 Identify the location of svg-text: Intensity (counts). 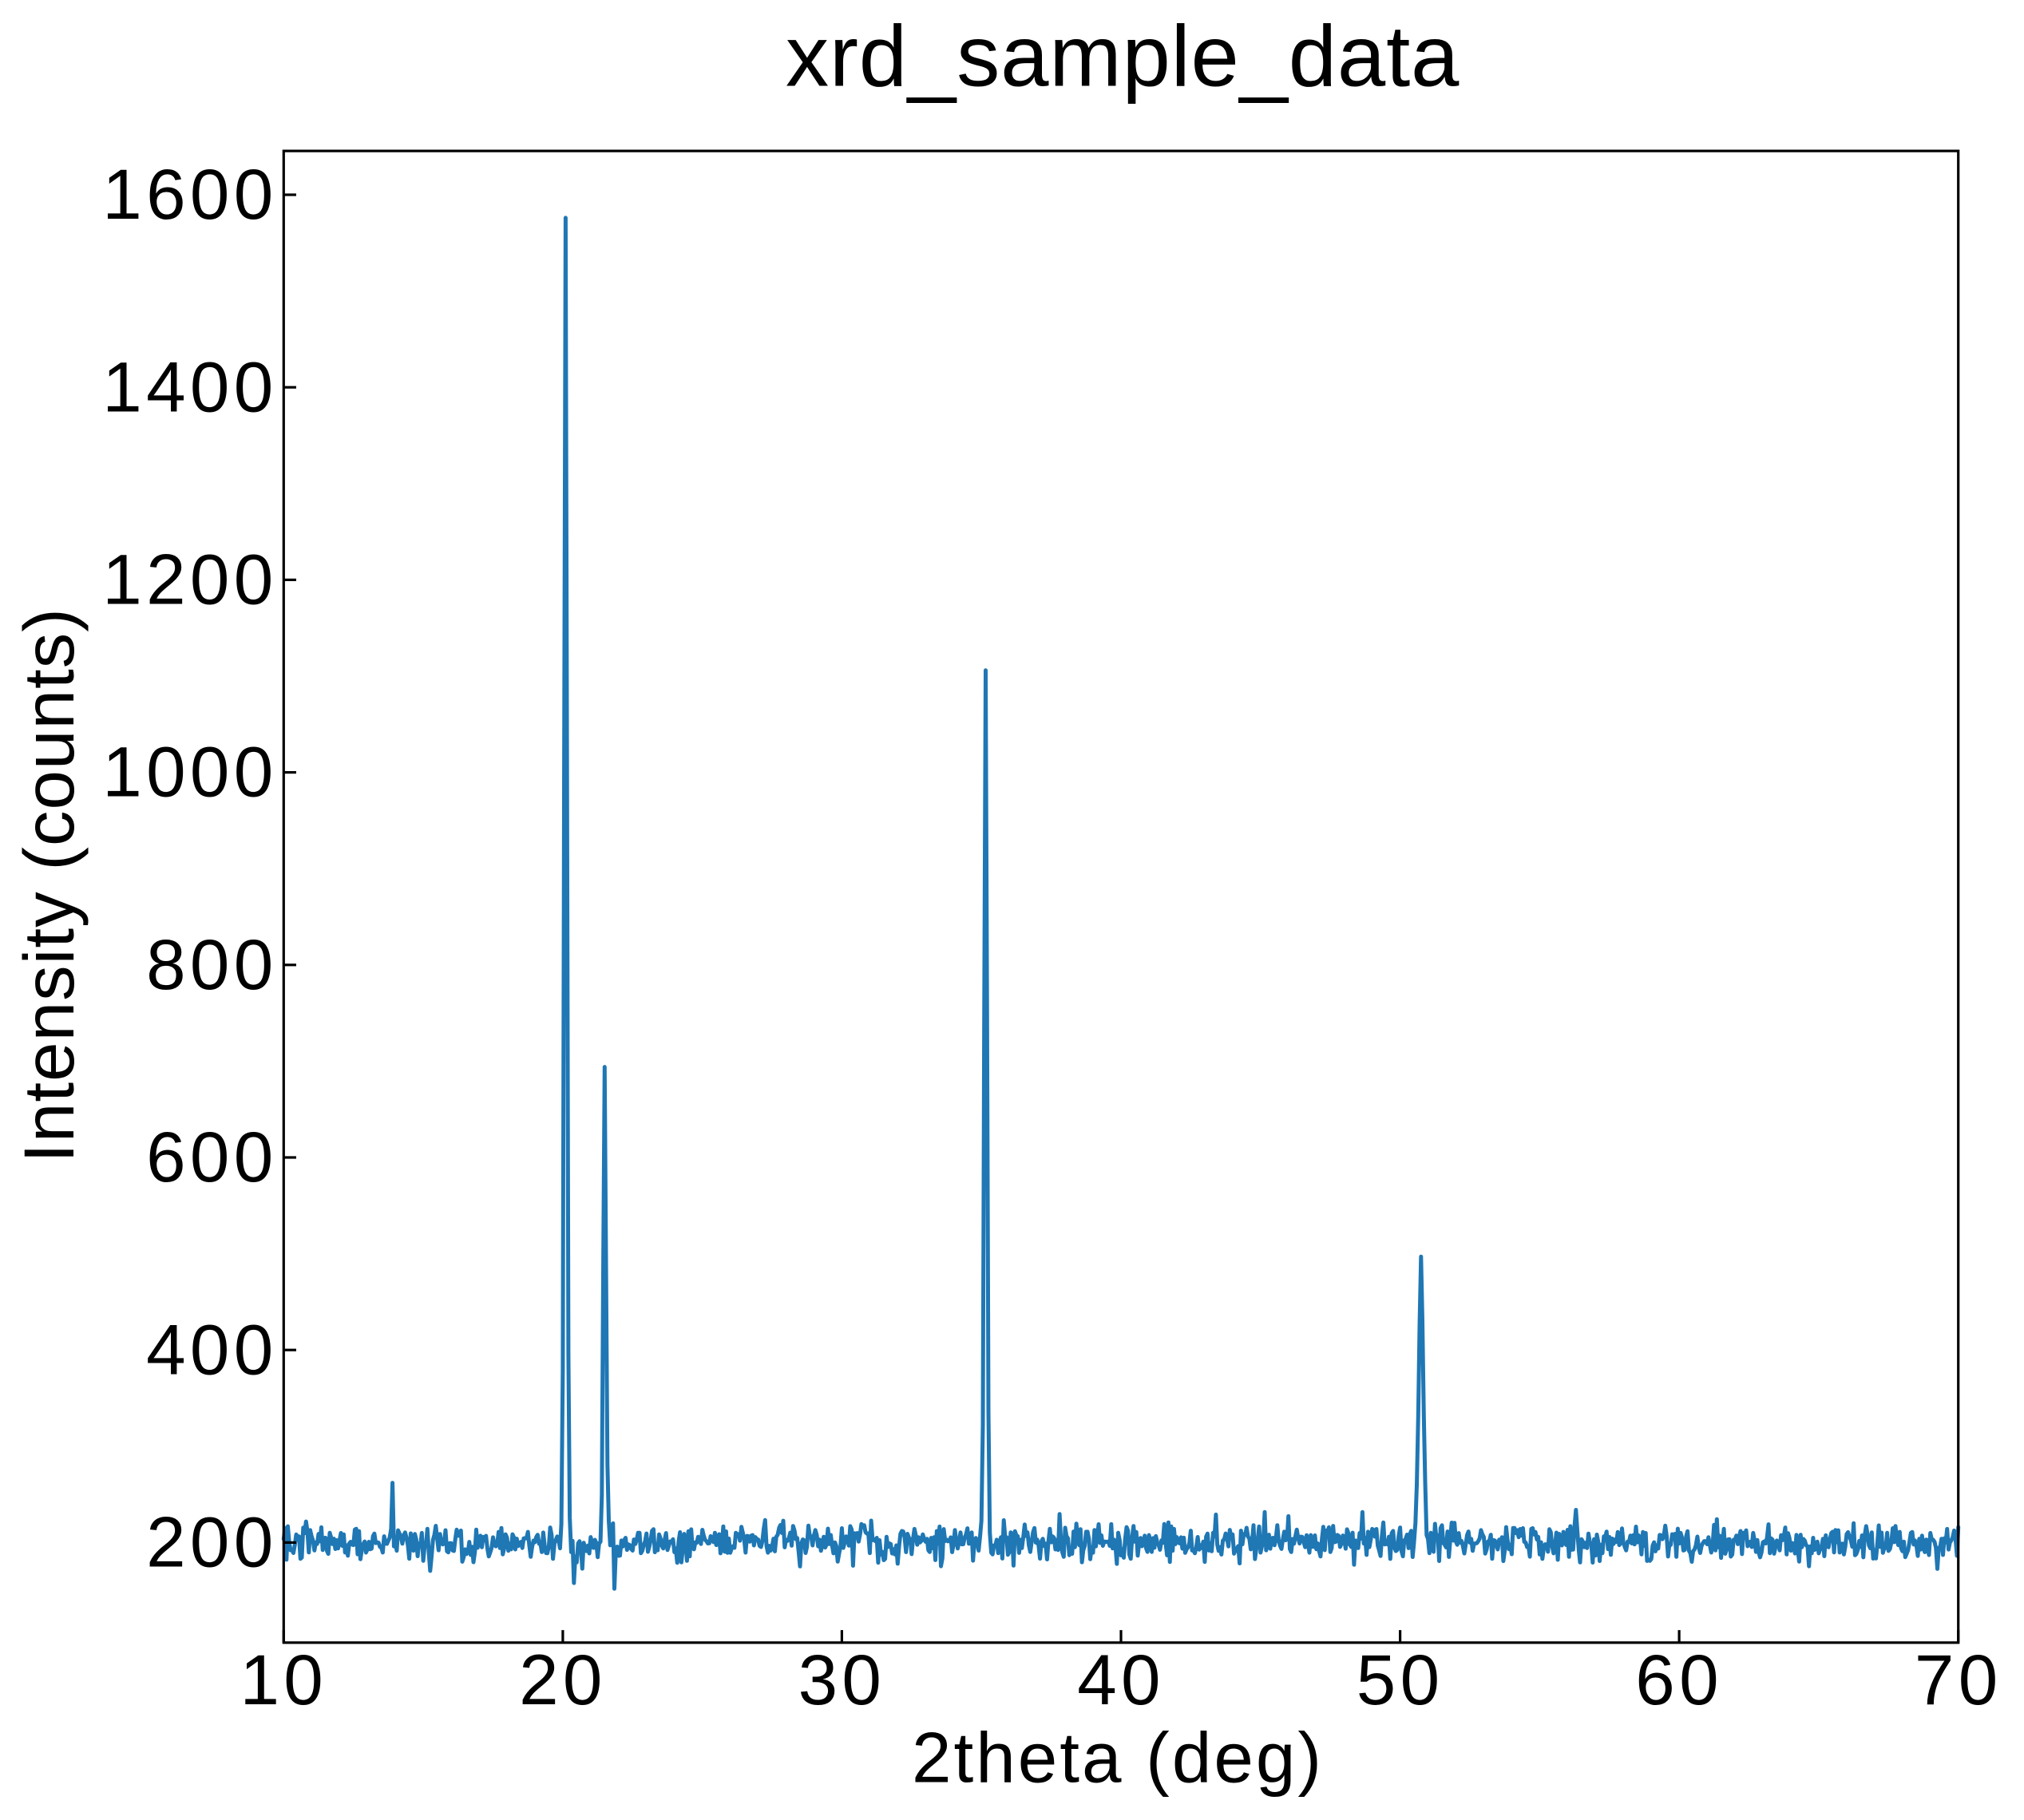
(49, 885).